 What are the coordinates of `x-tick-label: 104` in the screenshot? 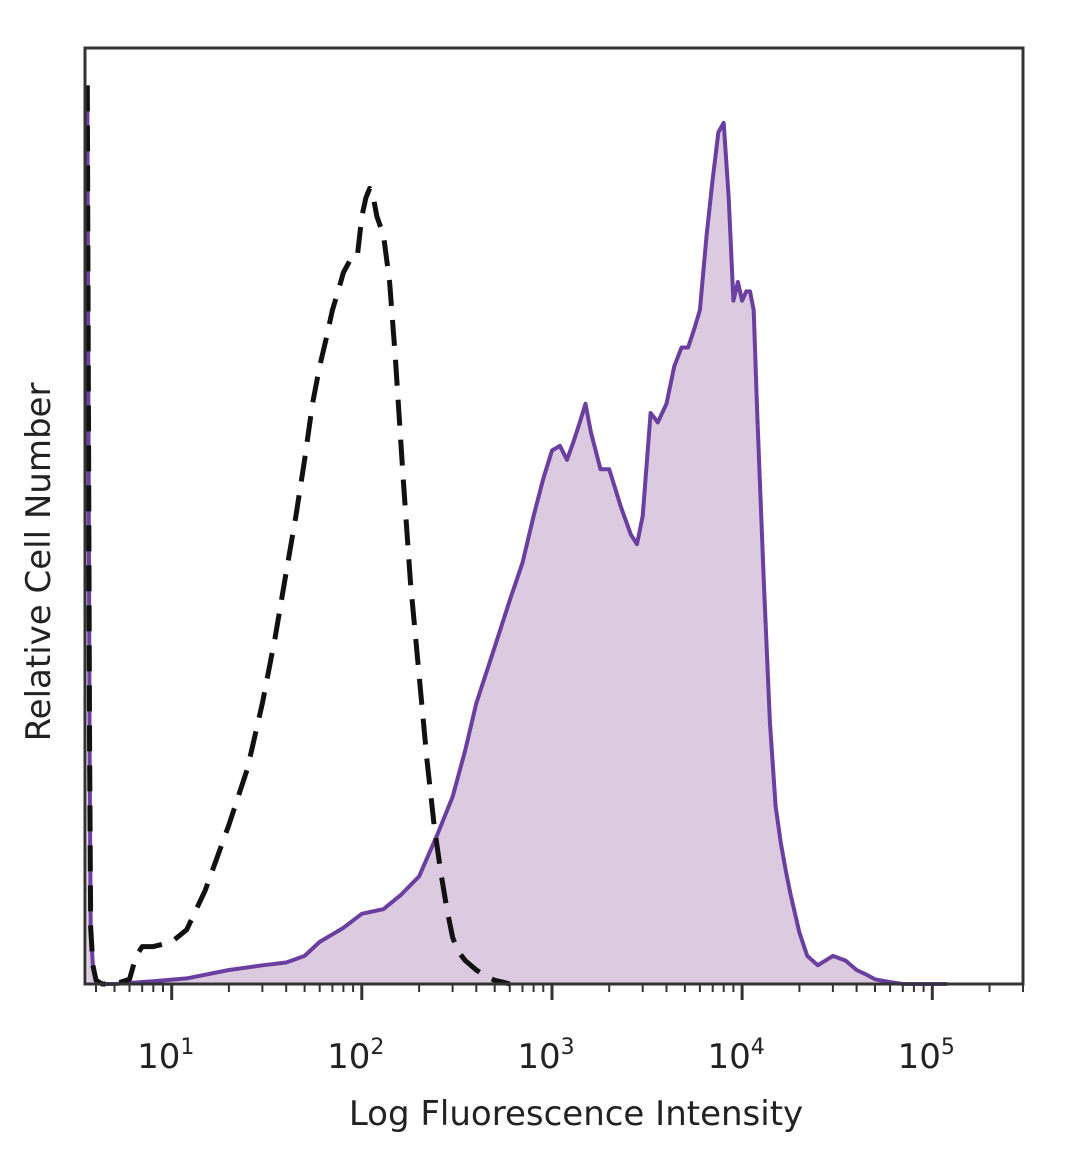 It's located at (735, 1056).